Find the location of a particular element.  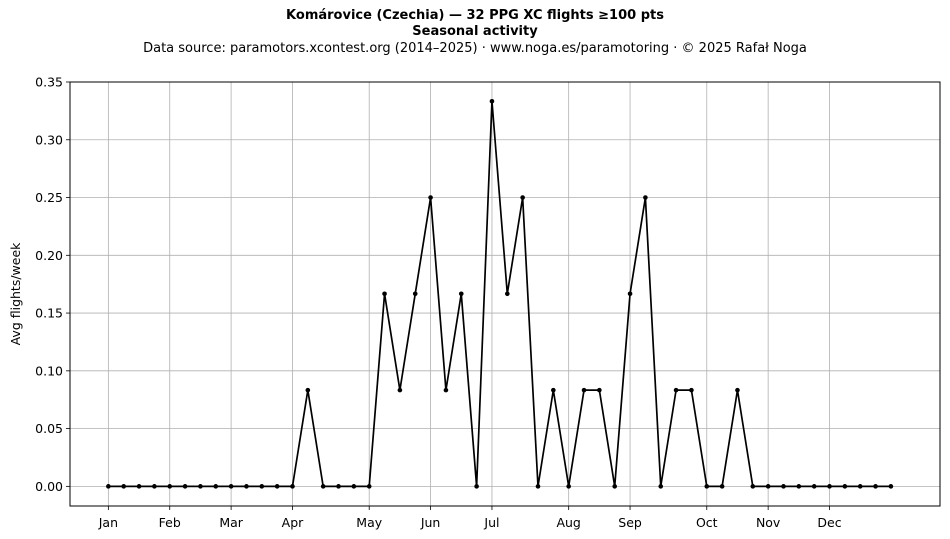

y-tick-label: 0.00 is located at coordinates (49, 486).